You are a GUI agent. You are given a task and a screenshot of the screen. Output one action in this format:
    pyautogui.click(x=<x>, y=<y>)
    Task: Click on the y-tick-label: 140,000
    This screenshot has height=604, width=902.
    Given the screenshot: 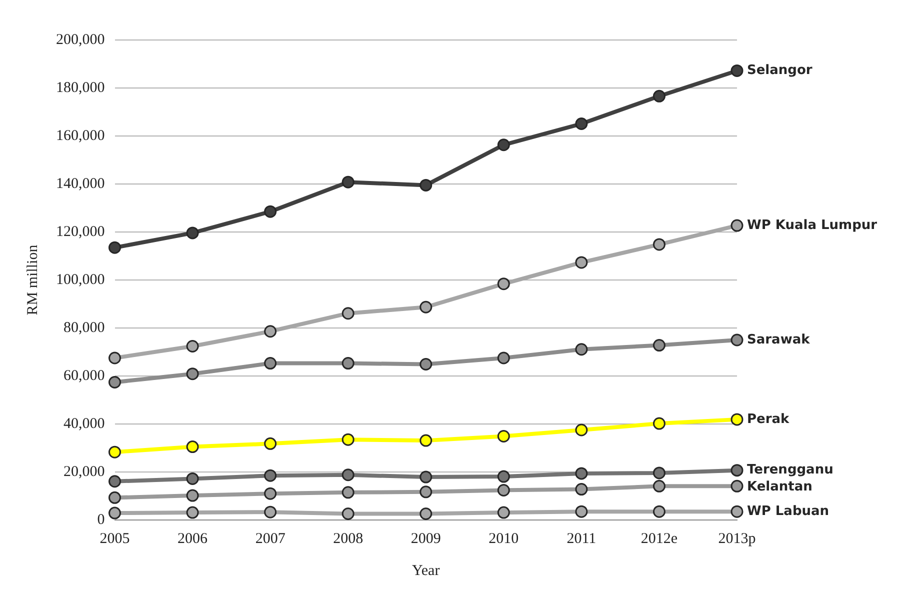 What is the action you would take?
    pyautogui.click(x=80, y=184)
    